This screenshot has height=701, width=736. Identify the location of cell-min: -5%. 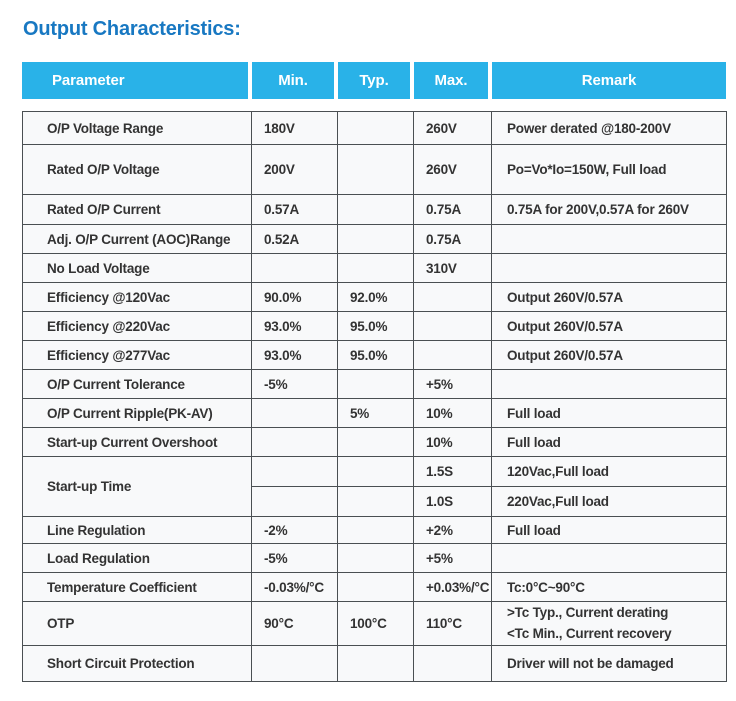
(294, 558).